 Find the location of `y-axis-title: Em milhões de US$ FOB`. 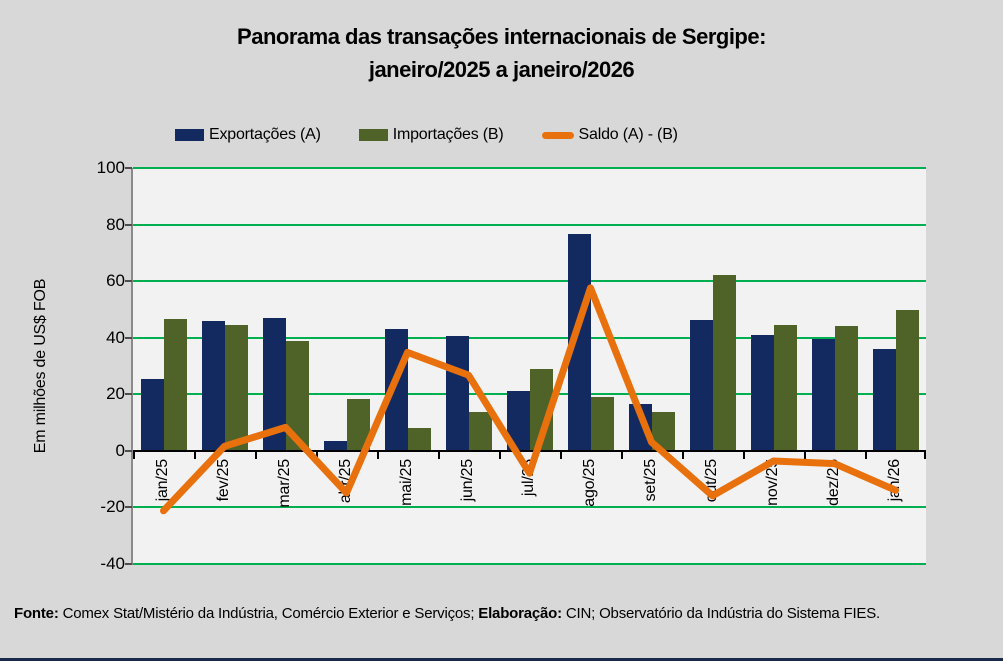

y-axis-title: Em milhões de US$ FOB is located at coordinates (40, 366).